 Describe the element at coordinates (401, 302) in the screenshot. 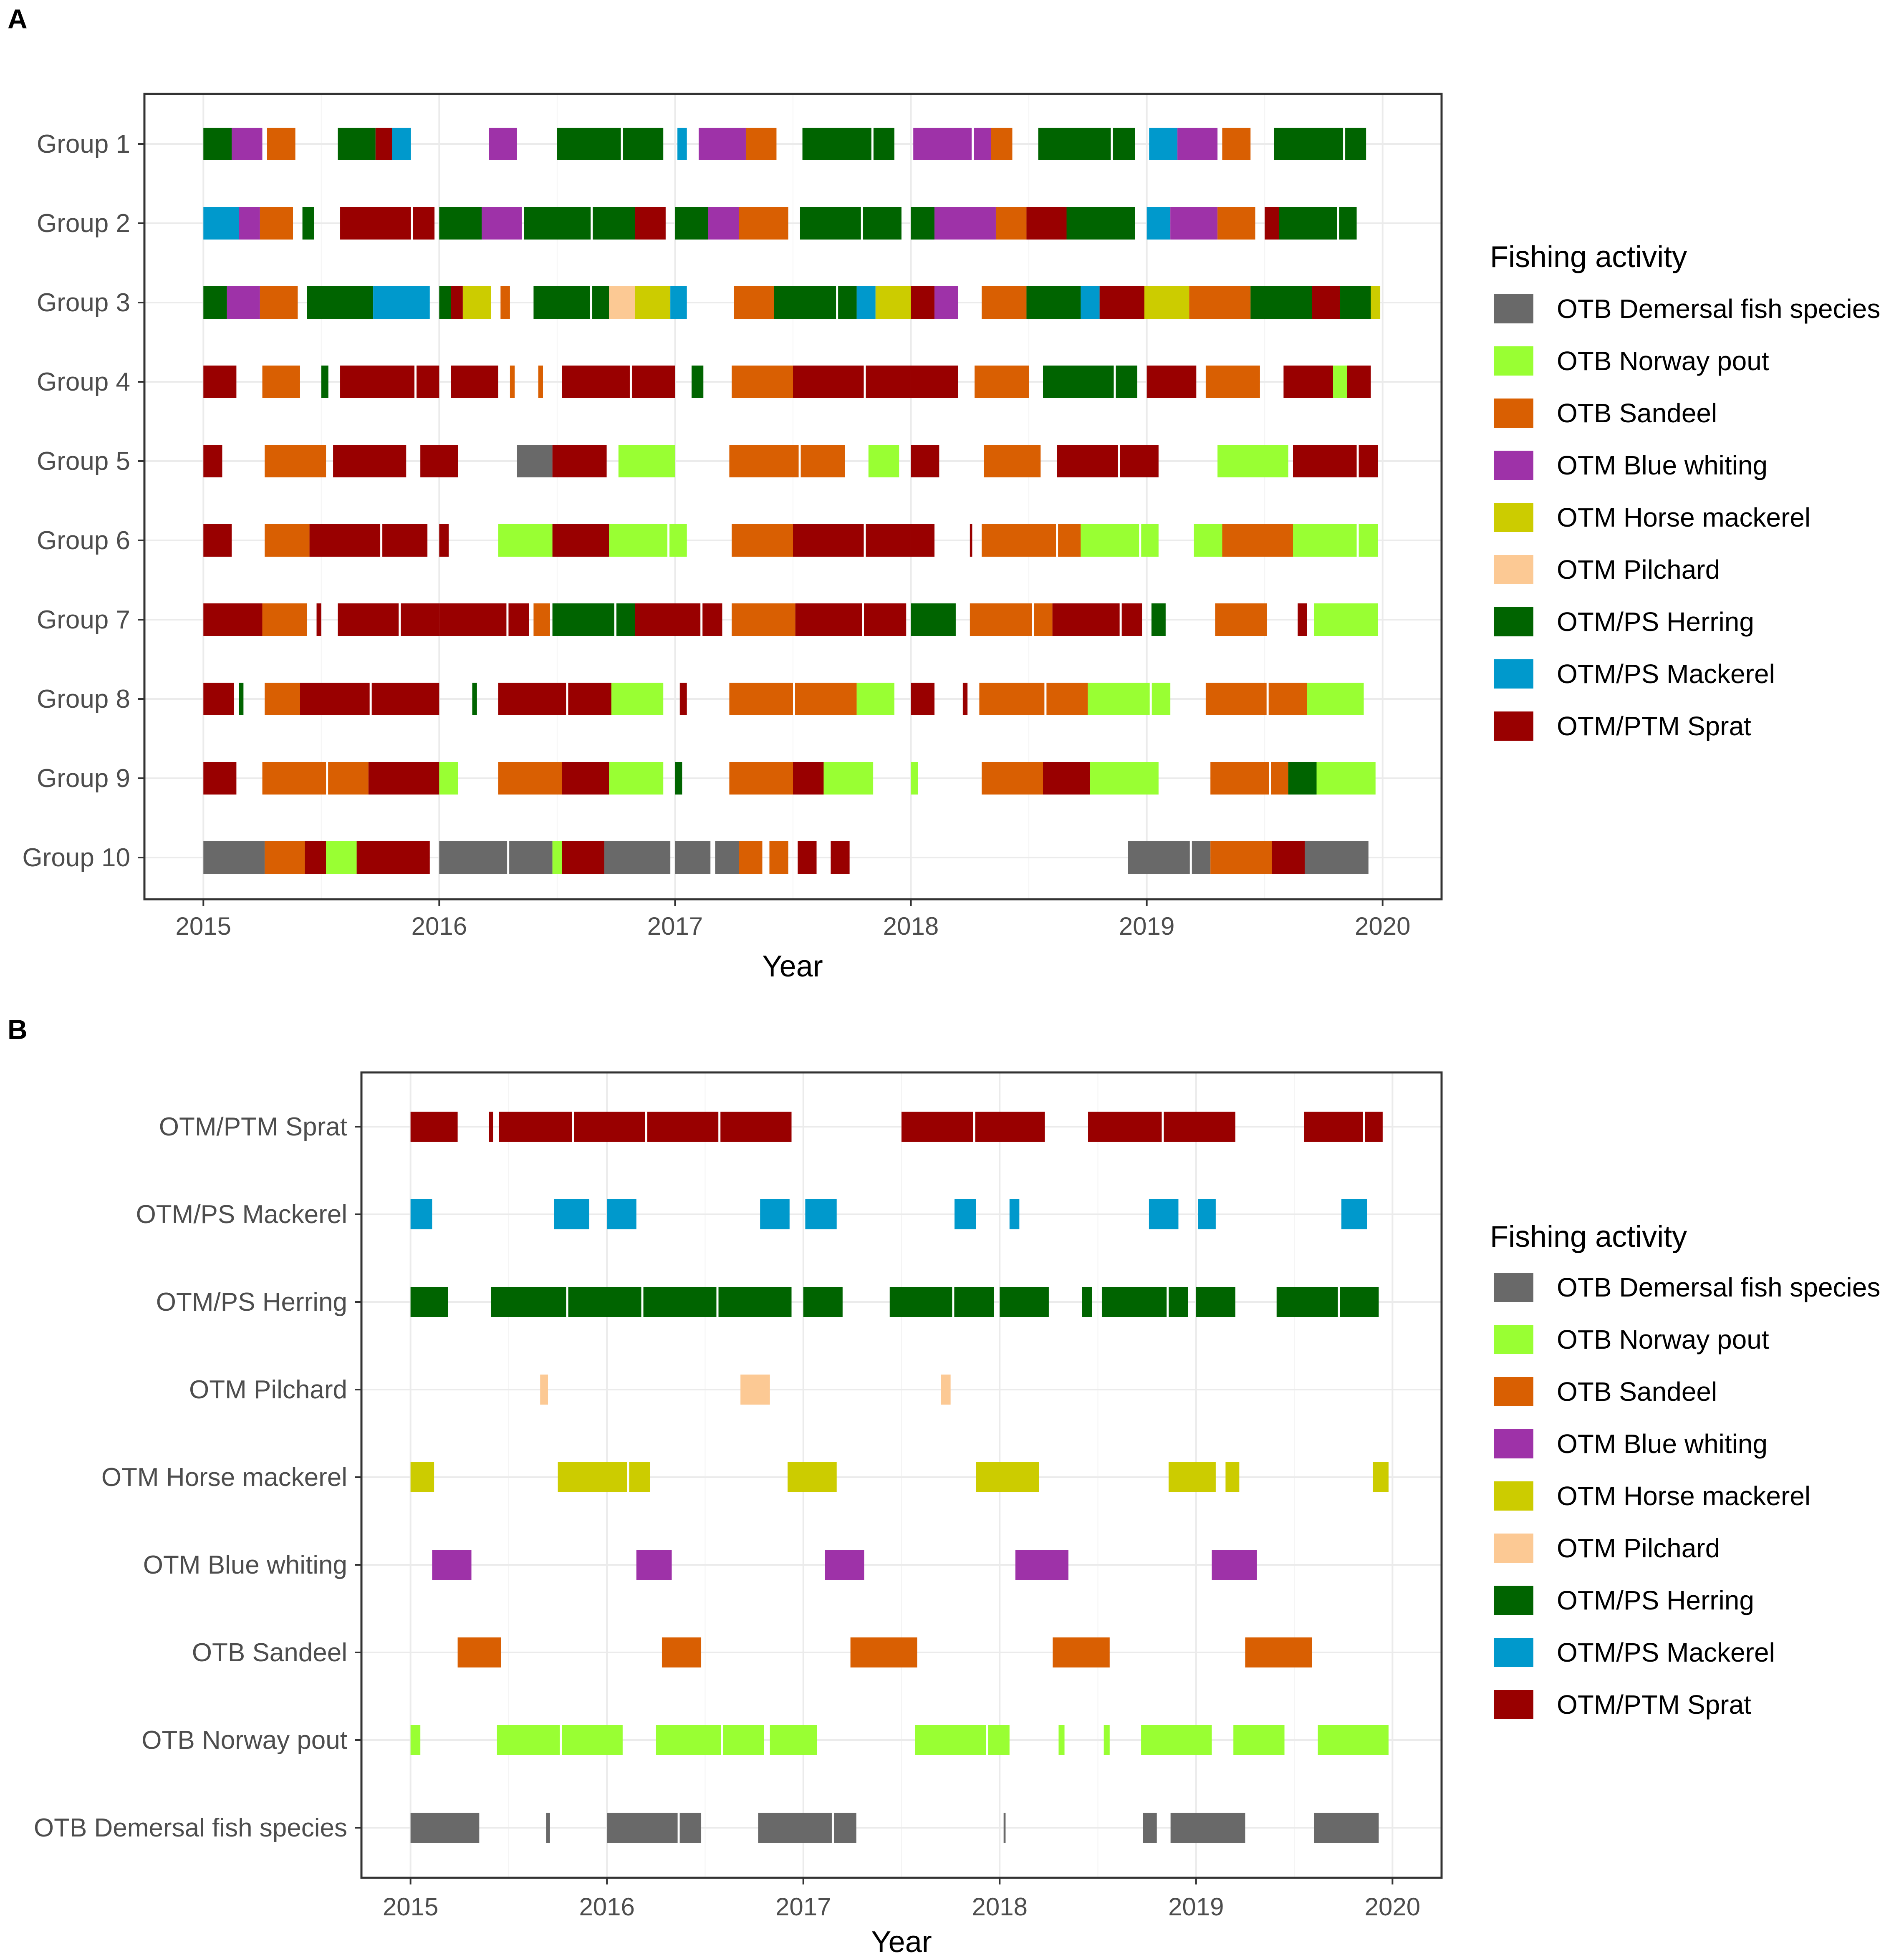

I see `bar-group-3-otm-ps-mackerel` at that location.